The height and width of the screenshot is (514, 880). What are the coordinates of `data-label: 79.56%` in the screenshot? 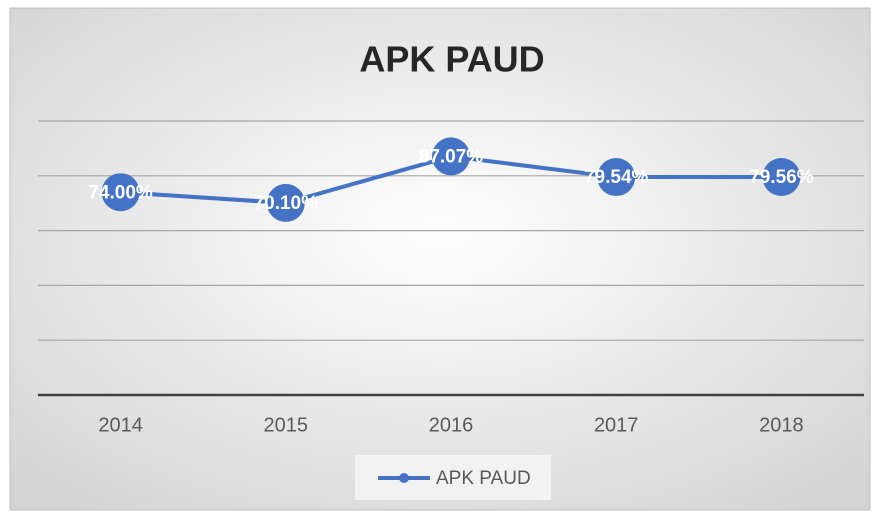 It's located at (781, 177).